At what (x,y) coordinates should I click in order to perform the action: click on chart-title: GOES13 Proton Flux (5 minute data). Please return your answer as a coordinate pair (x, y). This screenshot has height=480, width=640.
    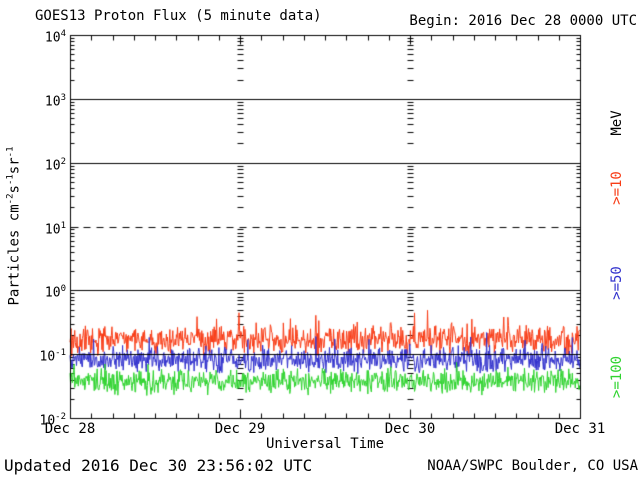
    Looking at the image, I should click on (178, 16).